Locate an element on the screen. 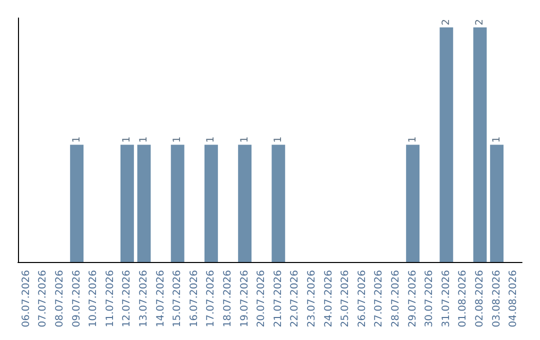  x-tick-label: 13.07.2026 is located at coordinates (144, 299).